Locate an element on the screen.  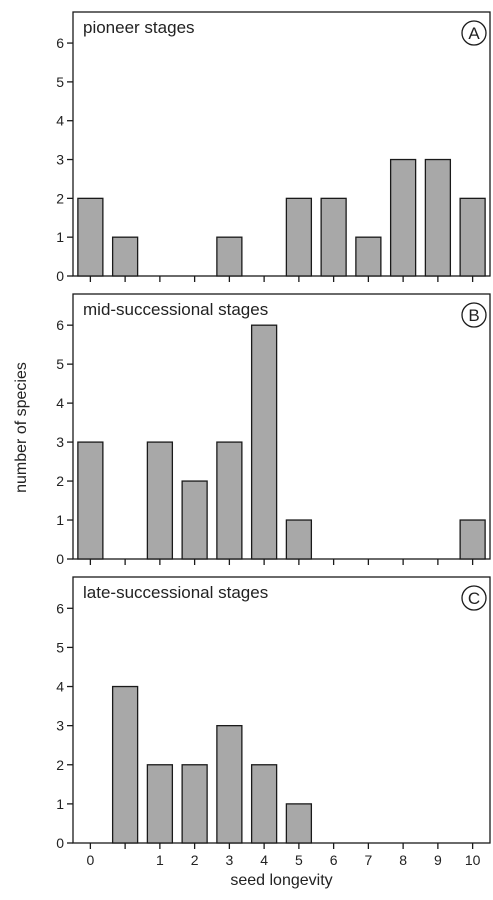
x-tick-label: 7 is located at coordinates (368, 860).